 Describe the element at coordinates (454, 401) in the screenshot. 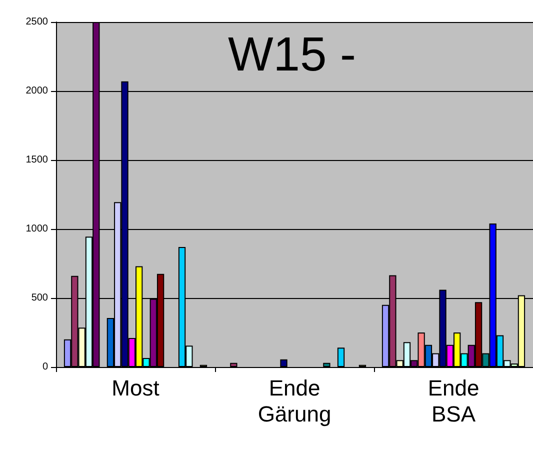

I see `x-tick-label: Ende BSA` at that location.